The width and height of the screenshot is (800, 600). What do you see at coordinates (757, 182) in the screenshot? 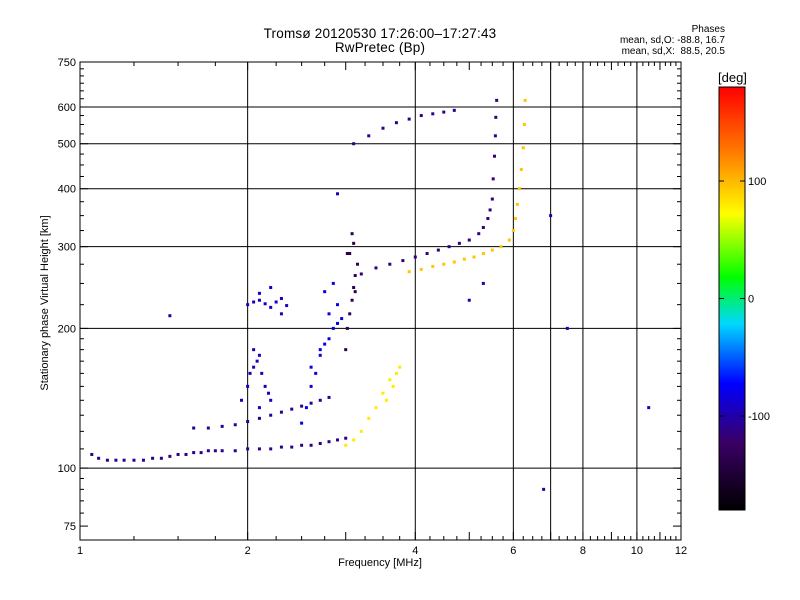
I see `colorbar-tick-label: 100` at bounding box center [757, 182].